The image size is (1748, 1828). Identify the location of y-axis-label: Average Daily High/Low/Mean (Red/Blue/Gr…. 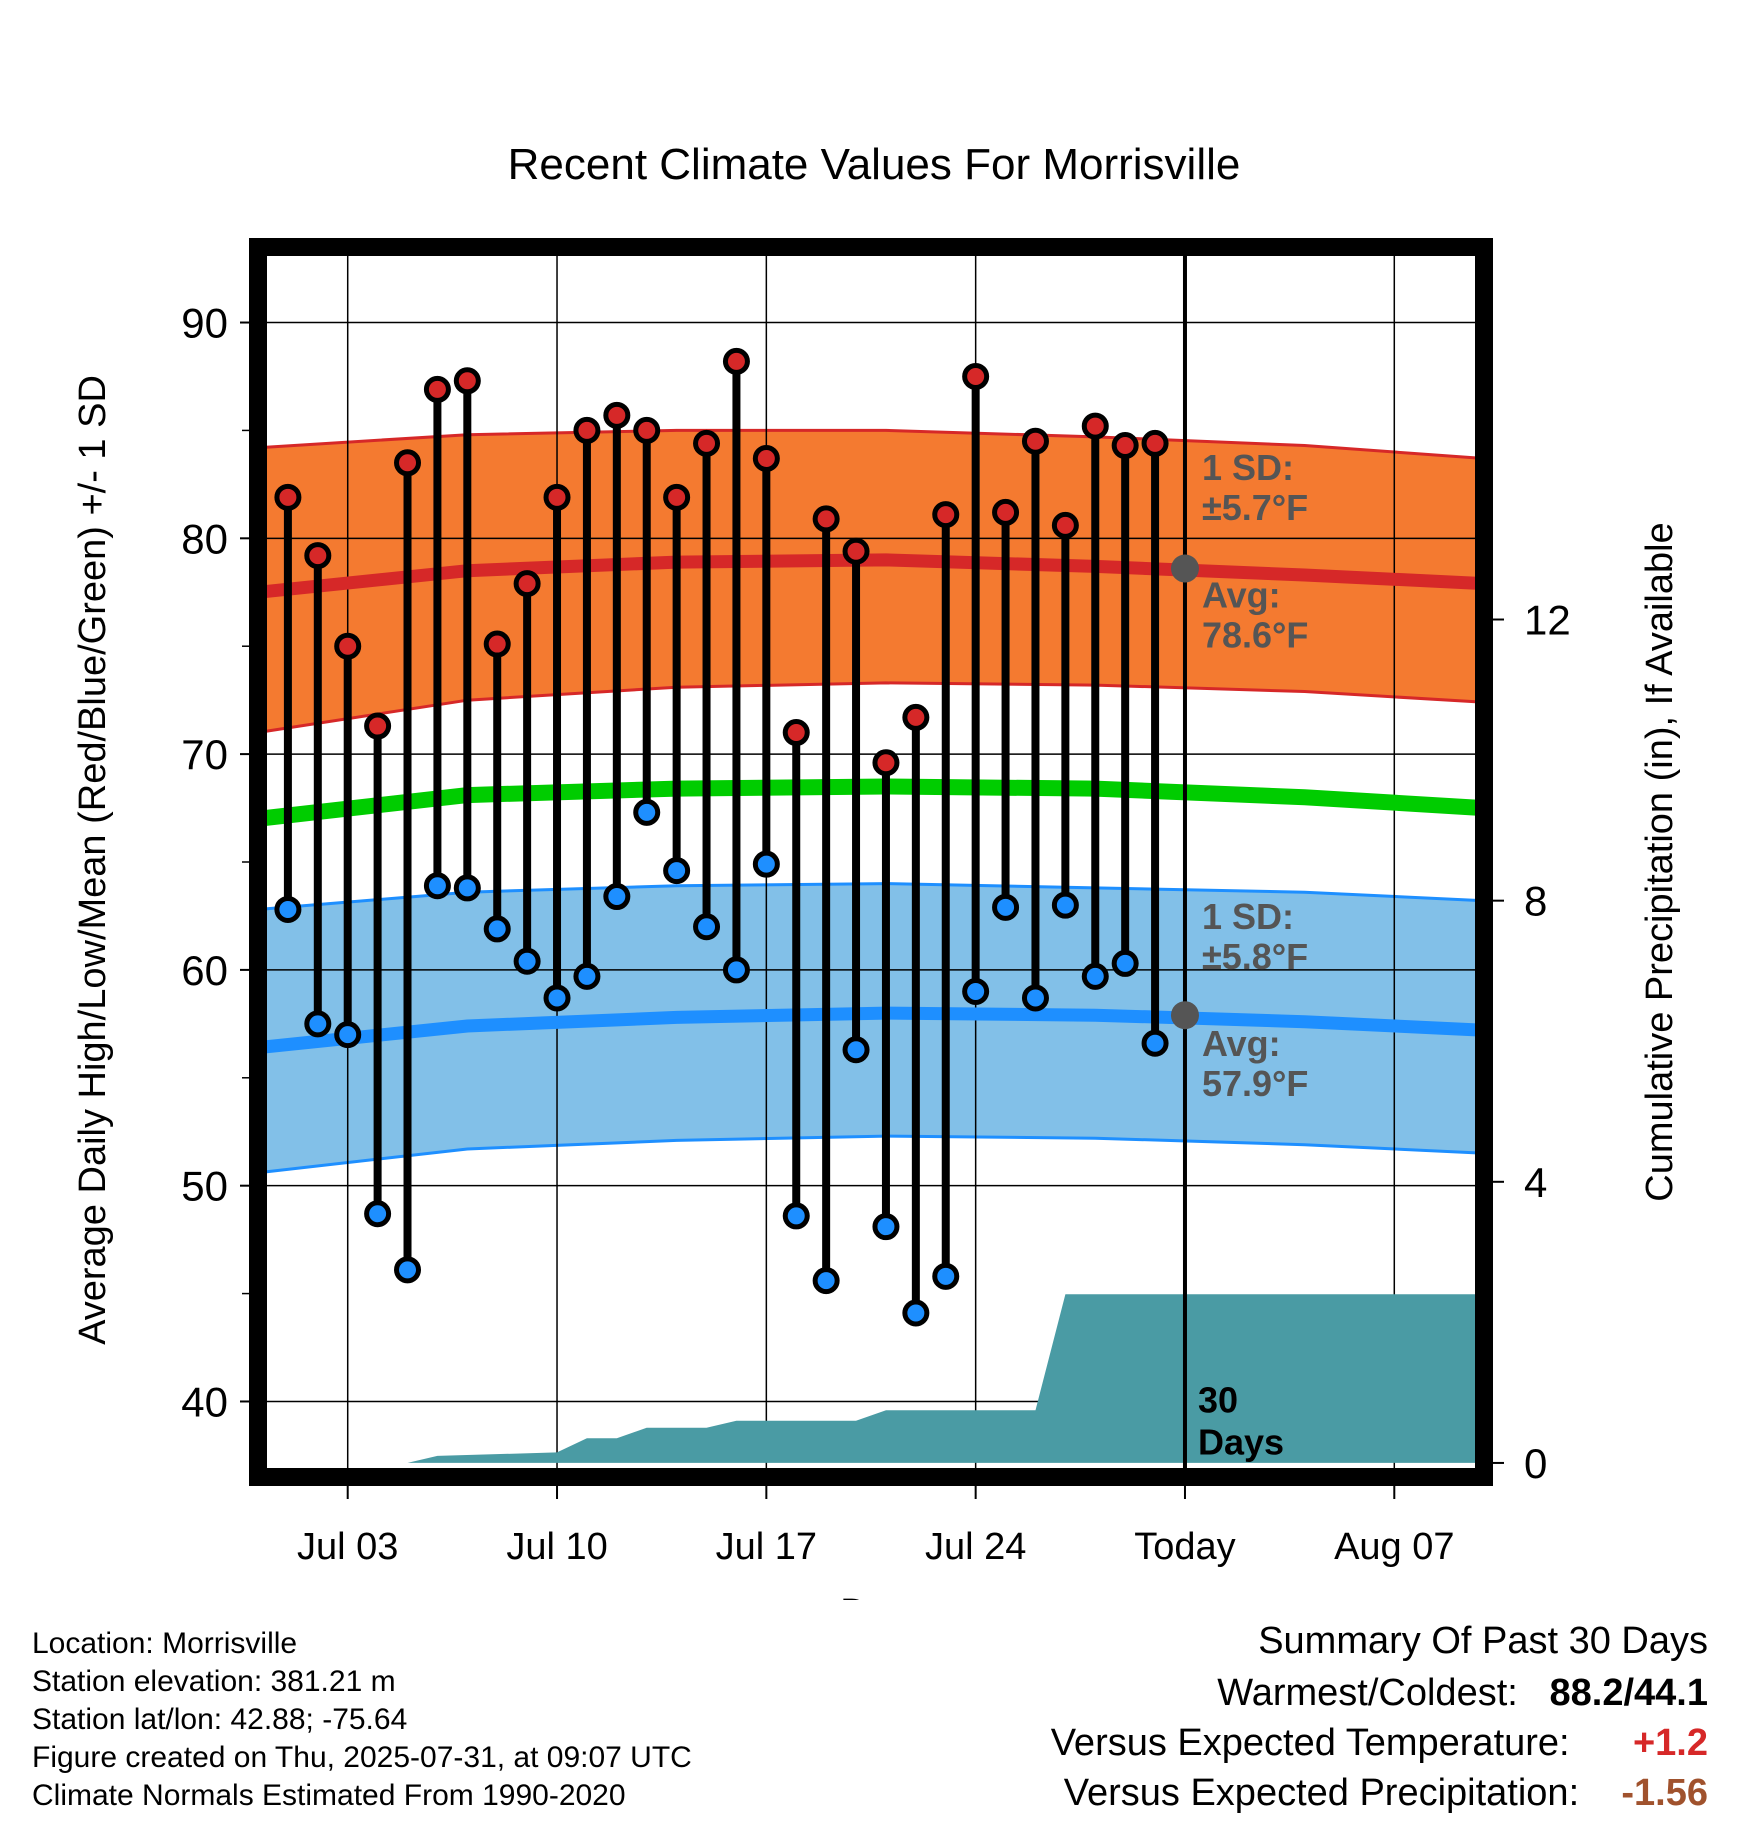
(93, 860).